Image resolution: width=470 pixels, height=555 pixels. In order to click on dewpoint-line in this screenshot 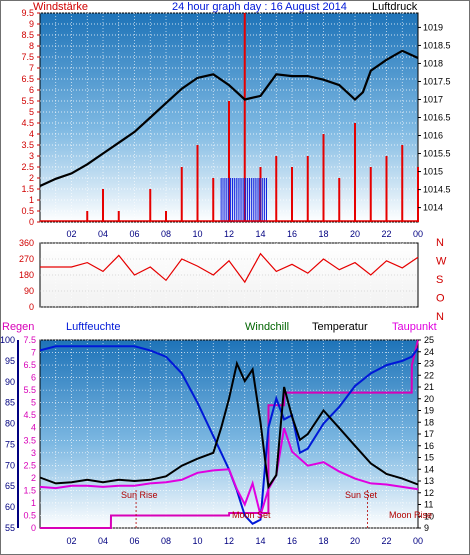, I will do `click(229, 473)`.